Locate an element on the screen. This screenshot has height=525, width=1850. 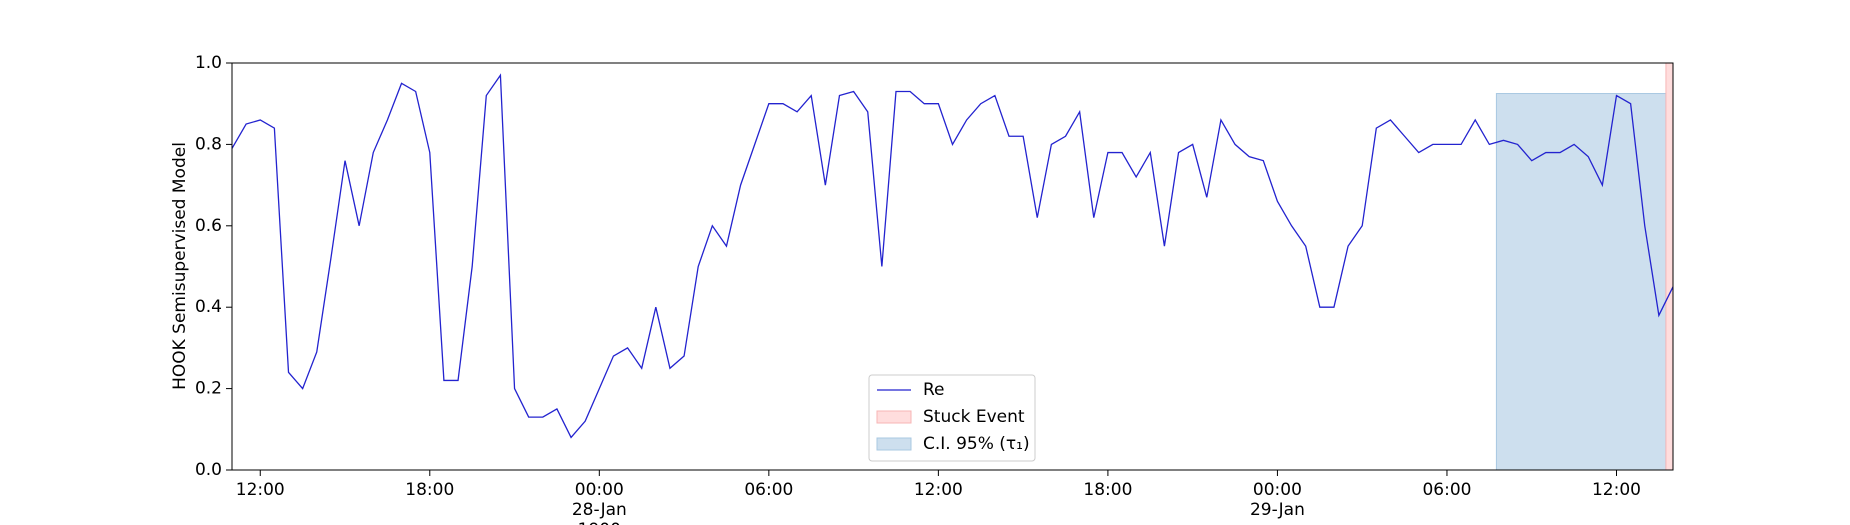
x-tick-label: 00:00 28-Jan 1900 is located at coordinates (599, 502).